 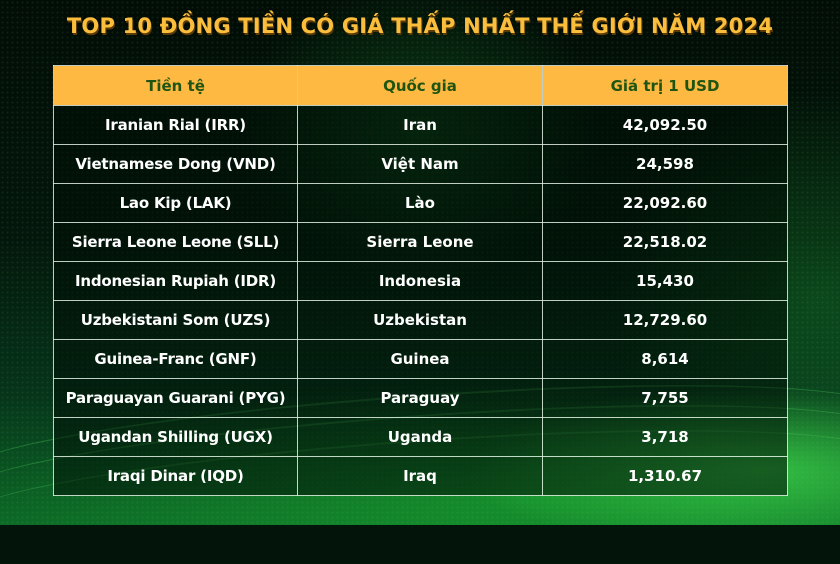 I want to click on country-cell: Iraq, so click(x=420, y=476).